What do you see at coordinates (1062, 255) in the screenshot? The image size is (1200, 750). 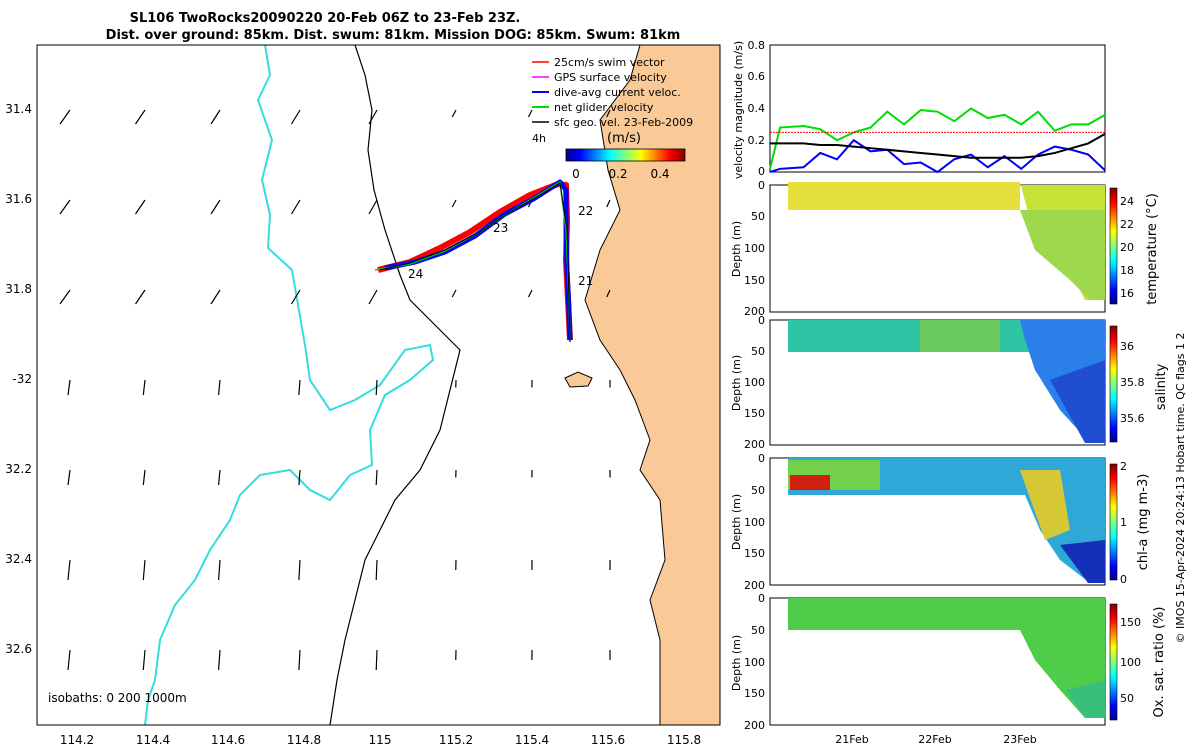 I see `temperature-lower` at bounding box center [1062, 255].